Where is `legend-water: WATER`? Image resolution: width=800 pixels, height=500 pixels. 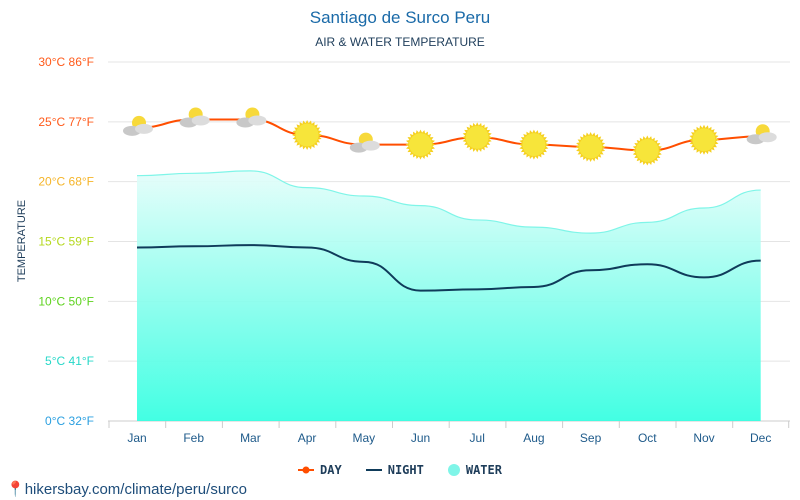
legend-water: WATER is located at coordinates (474, 470).